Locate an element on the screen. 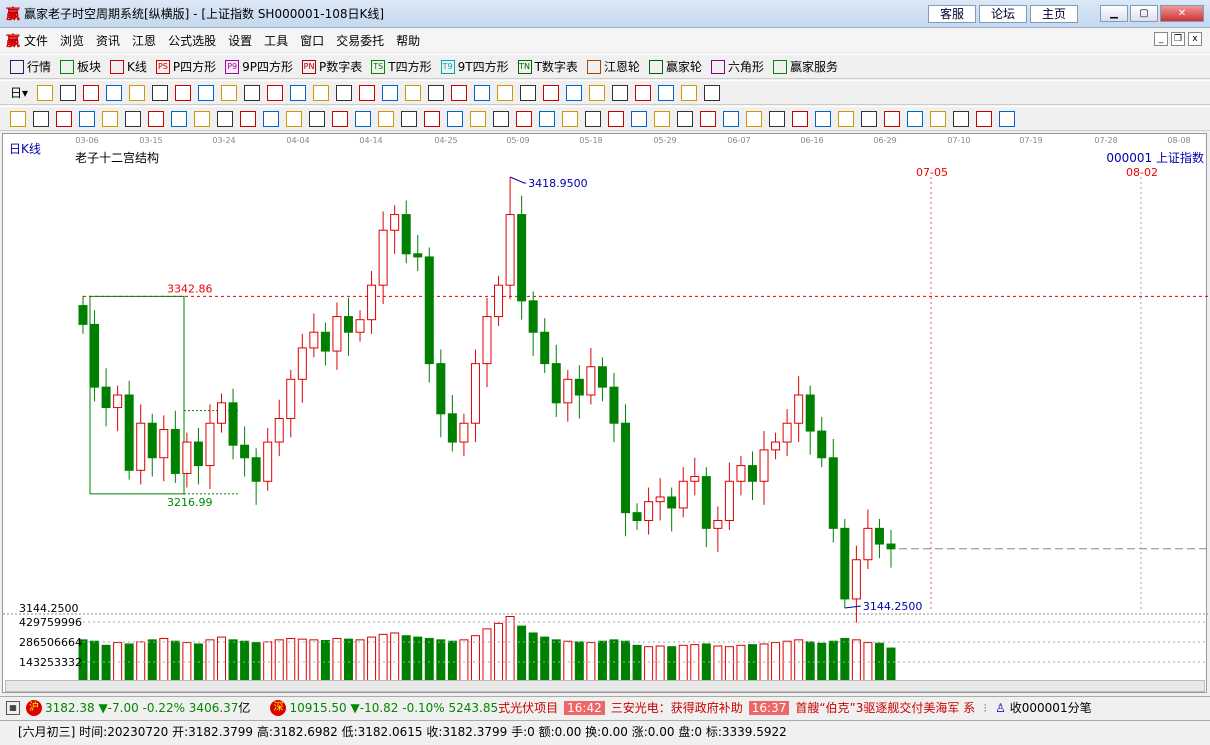 The height and width of the screenshot is (745, 1210). toolbar-六角形: 六角形 is located at coordinates (737, 66).